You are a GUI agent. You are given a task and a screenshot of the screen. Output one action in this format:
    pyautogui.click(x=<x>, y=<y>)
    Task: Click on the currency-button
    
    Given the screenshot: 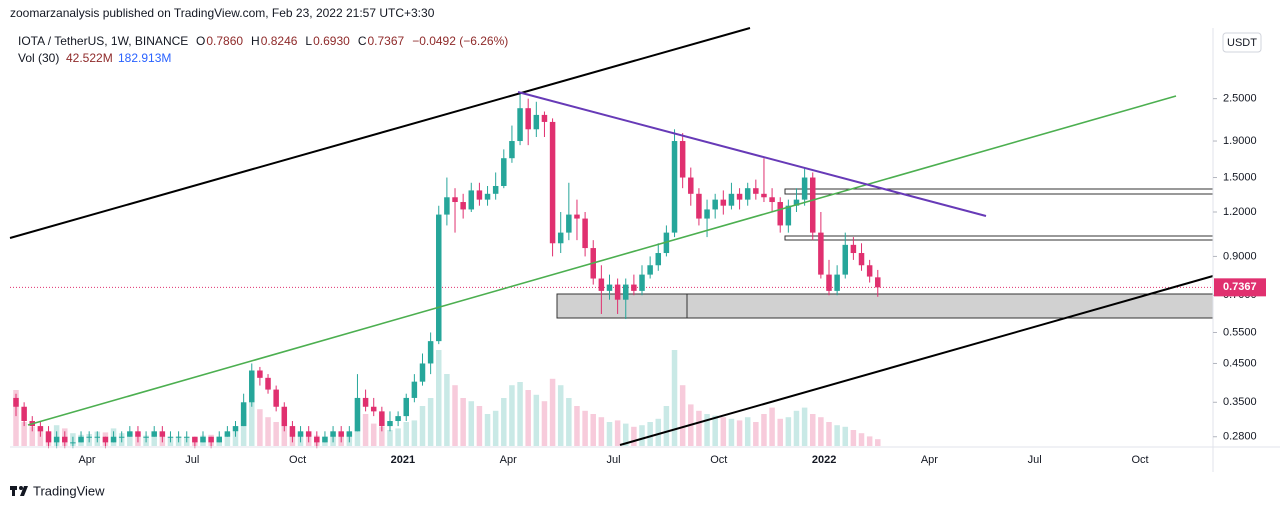 What is the action you would take?
    pyautogui.click(x=1242, y=42)
    